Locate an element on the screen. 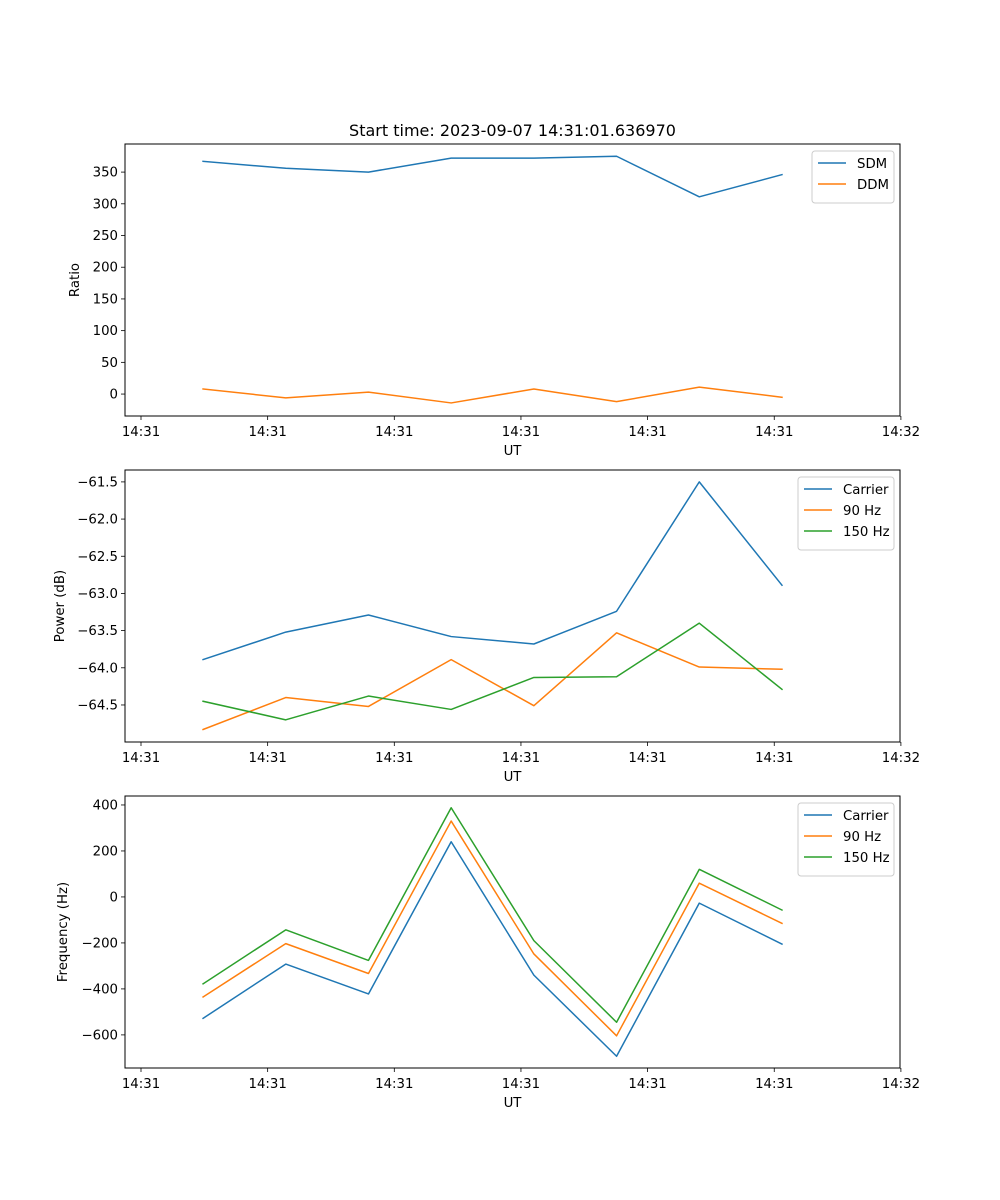  y-tick-label: 350 is located at coordinates (105, 173).